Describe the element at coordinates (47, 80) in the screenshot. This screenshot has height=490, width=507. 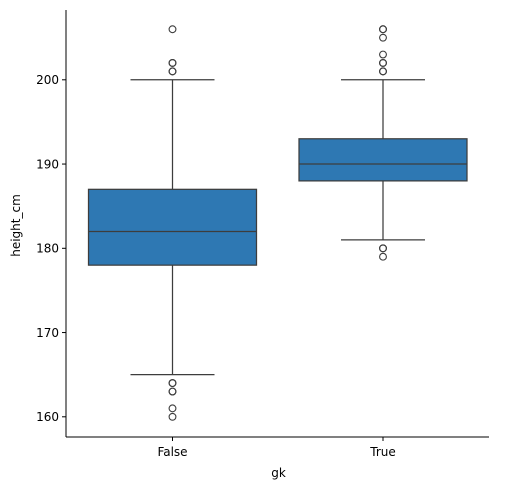
I see `y-tick-label: 200` at that location.